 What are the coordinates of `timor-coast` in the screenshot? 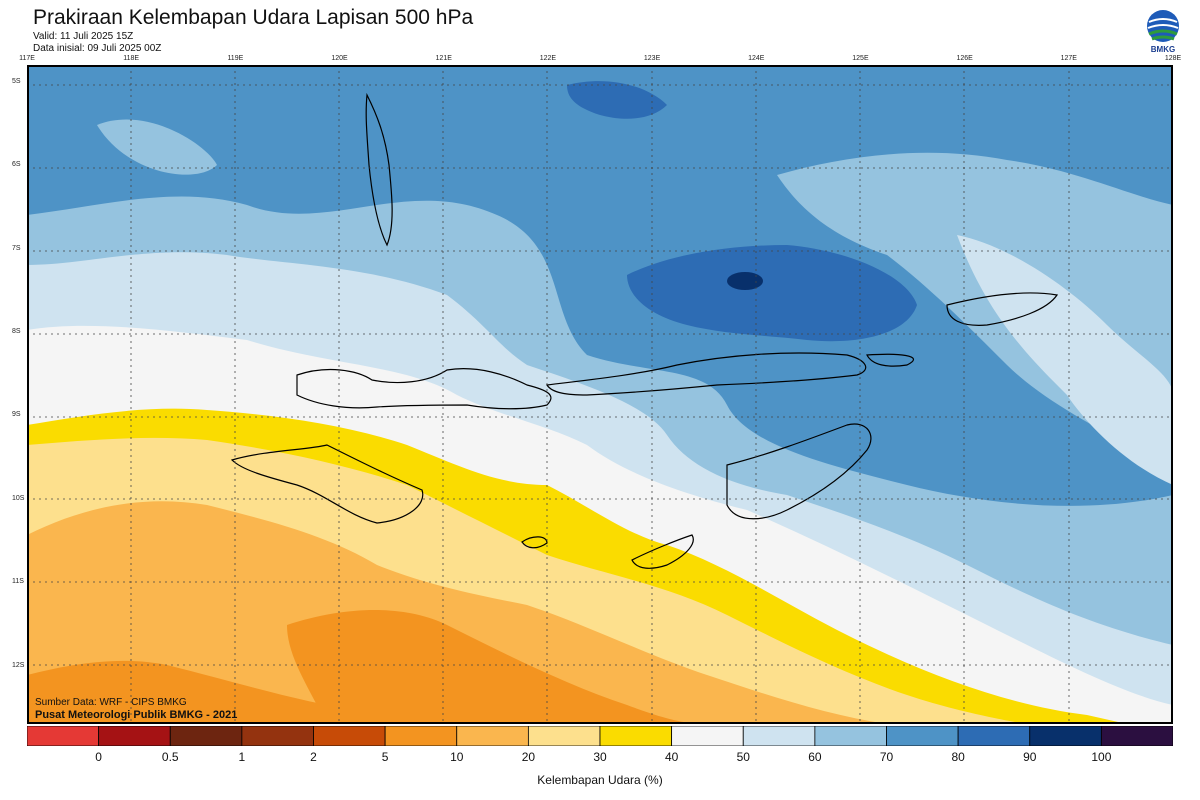 It's located at (799, 471).